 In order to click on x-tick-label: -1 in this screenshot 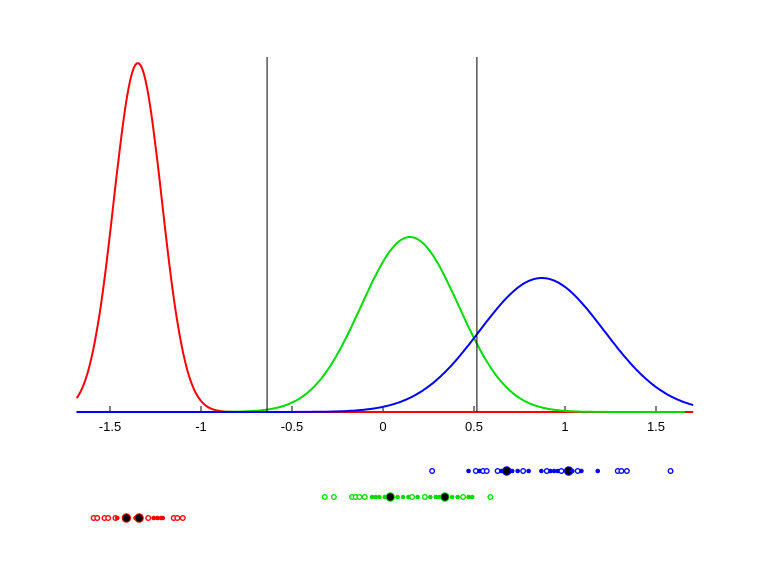, I will do `click(201, 426)`.